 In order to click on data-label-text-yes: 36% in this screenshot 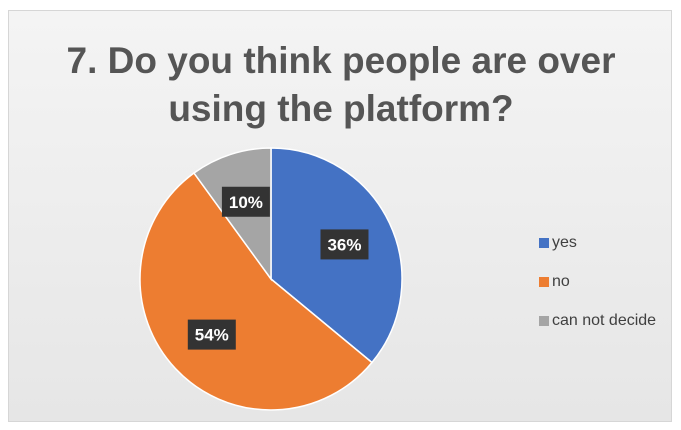, I will do `click(344, 244)`.